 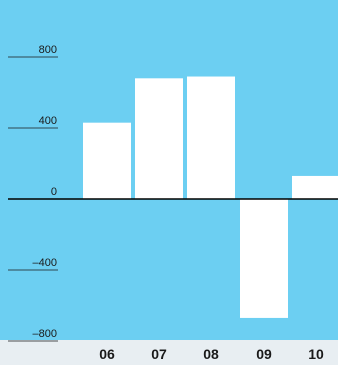 I want to click on x-tick-label: 07, so click(x=159, y=354).